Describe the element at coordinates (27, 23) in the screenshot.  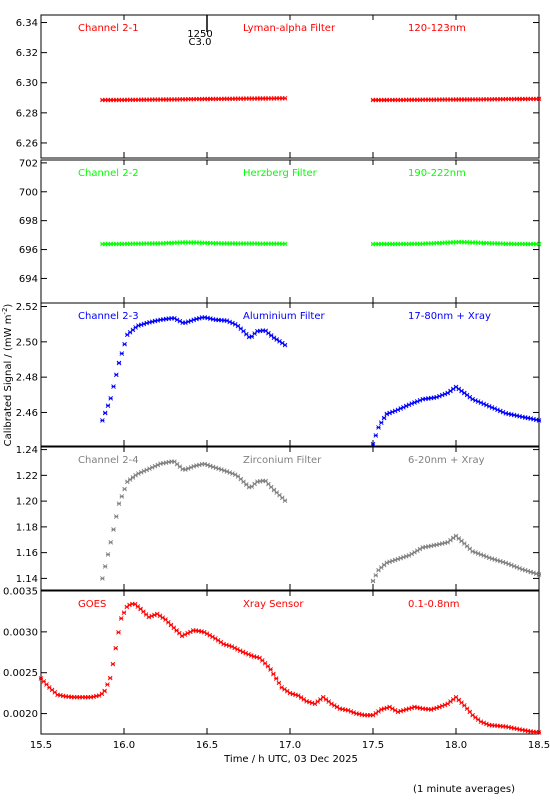
I see `y-tick-label: 6.34` at that location.